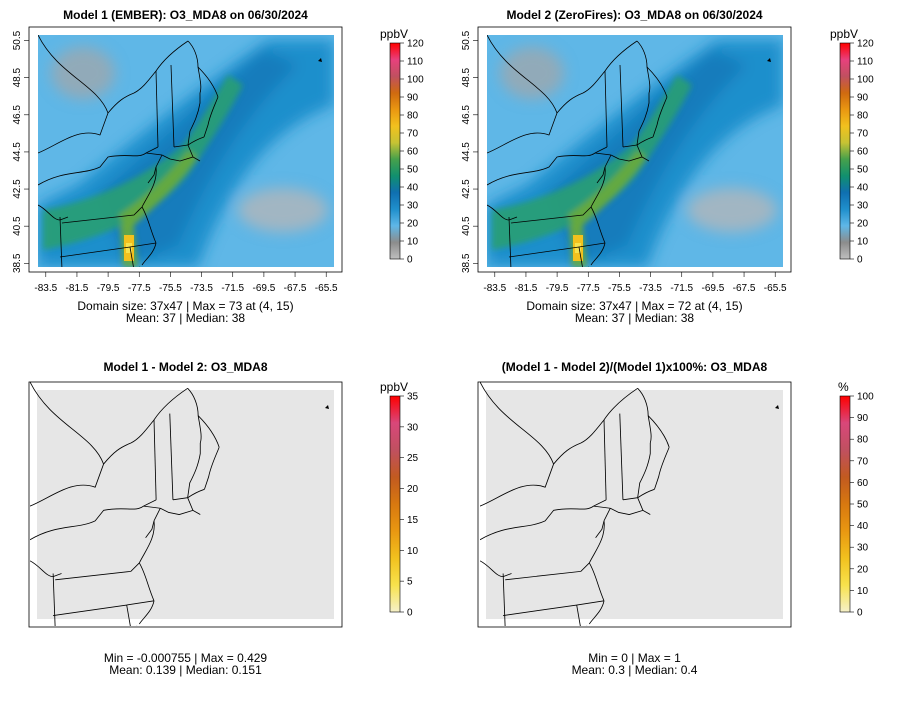 This screenshot has width=900, height=706. What do you see at coordinates (185, 15) in the screenshot?
I see `panel-title: Model 1 (EMBER): O3_MDA8 on 06/30/2024` at bounding box center [185, 15].